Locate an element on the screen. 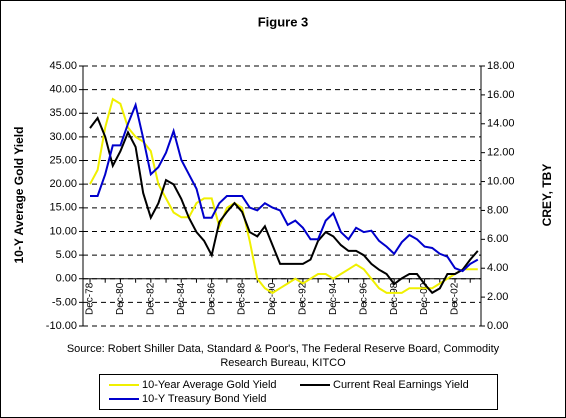 Image resolution: width=566 pixels, height=418 pixels. x-tick-label: Dec-92 is located at coordinates (303, 298).